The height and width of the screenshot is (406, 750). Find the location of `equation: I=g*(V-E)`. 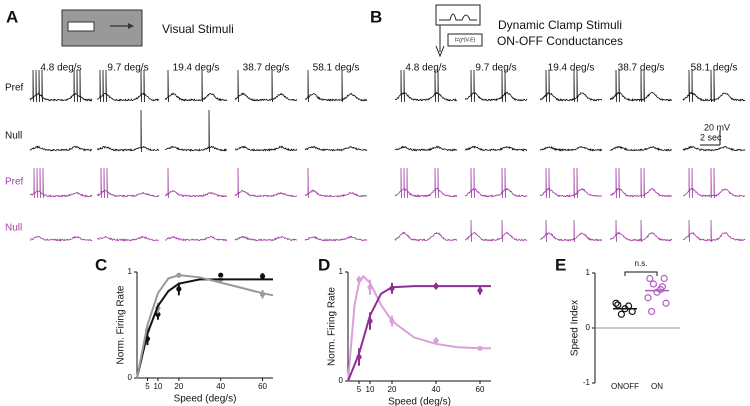

equation: I=g*(V-E) is located at coordinates (465, 40).